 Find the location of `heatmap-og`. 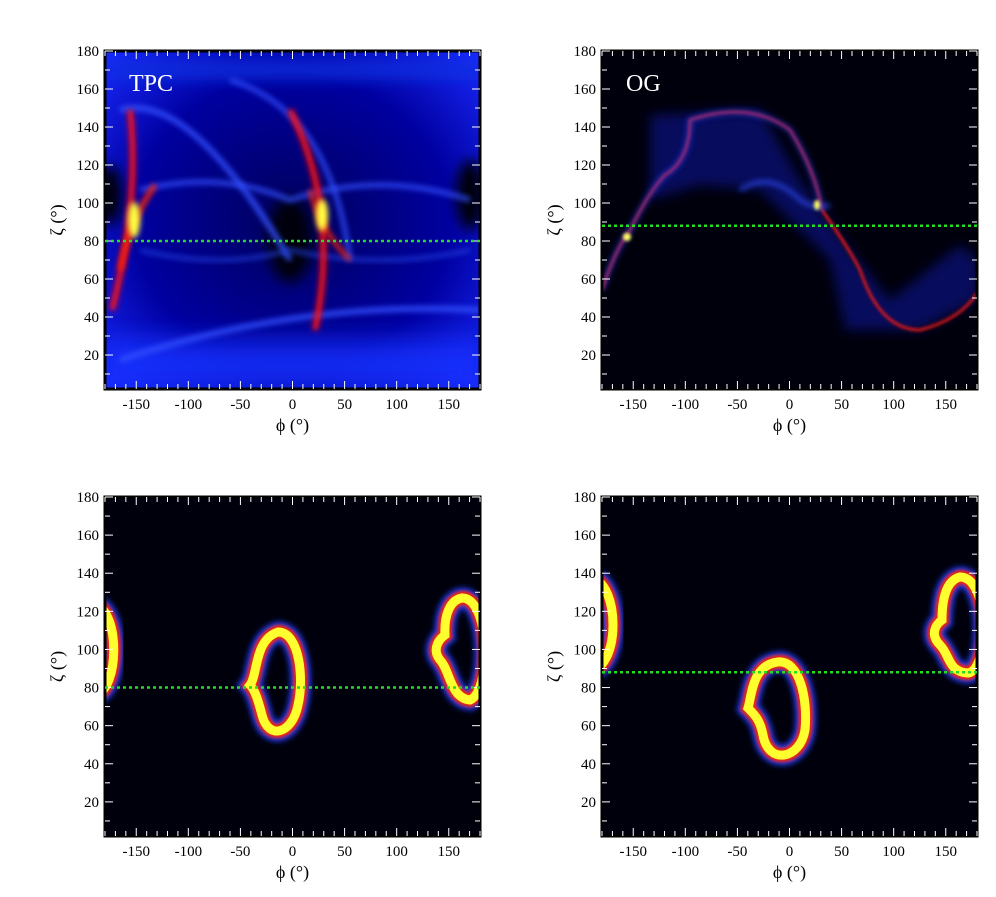

heatmap-og is located at coordinates (789, 220).